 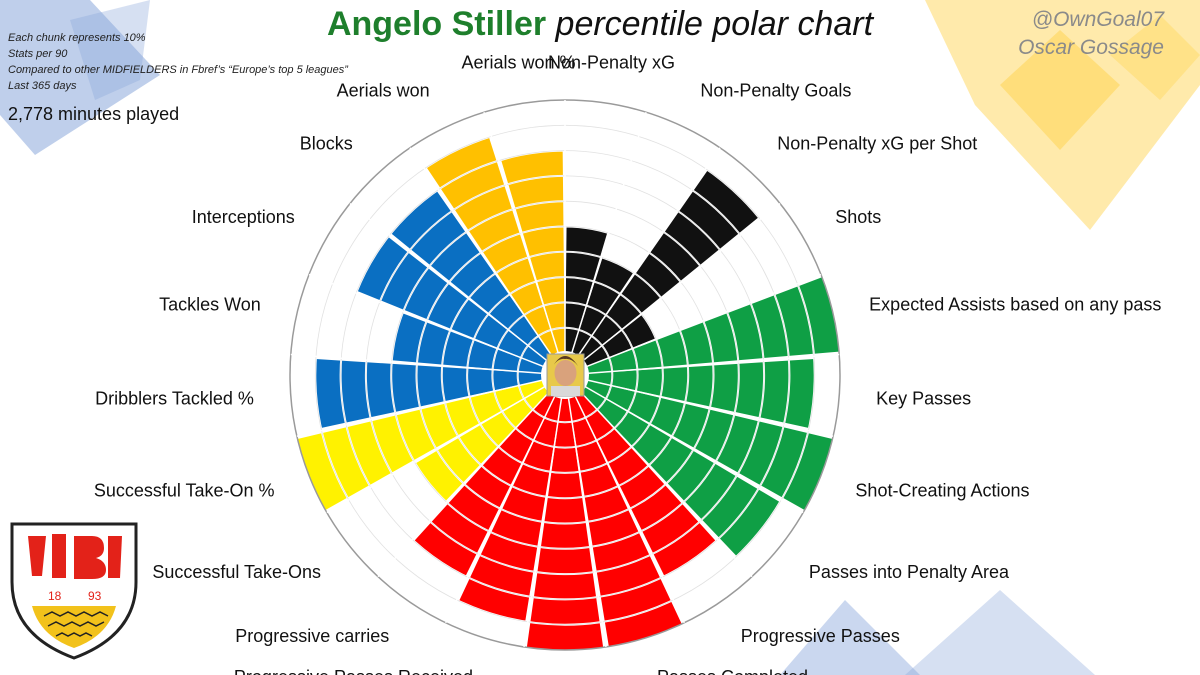 What do you see at coordinates (820, 636) in the screenshot?
I see `metric-label: Progressive Passes` at bounding box center [820, 636].